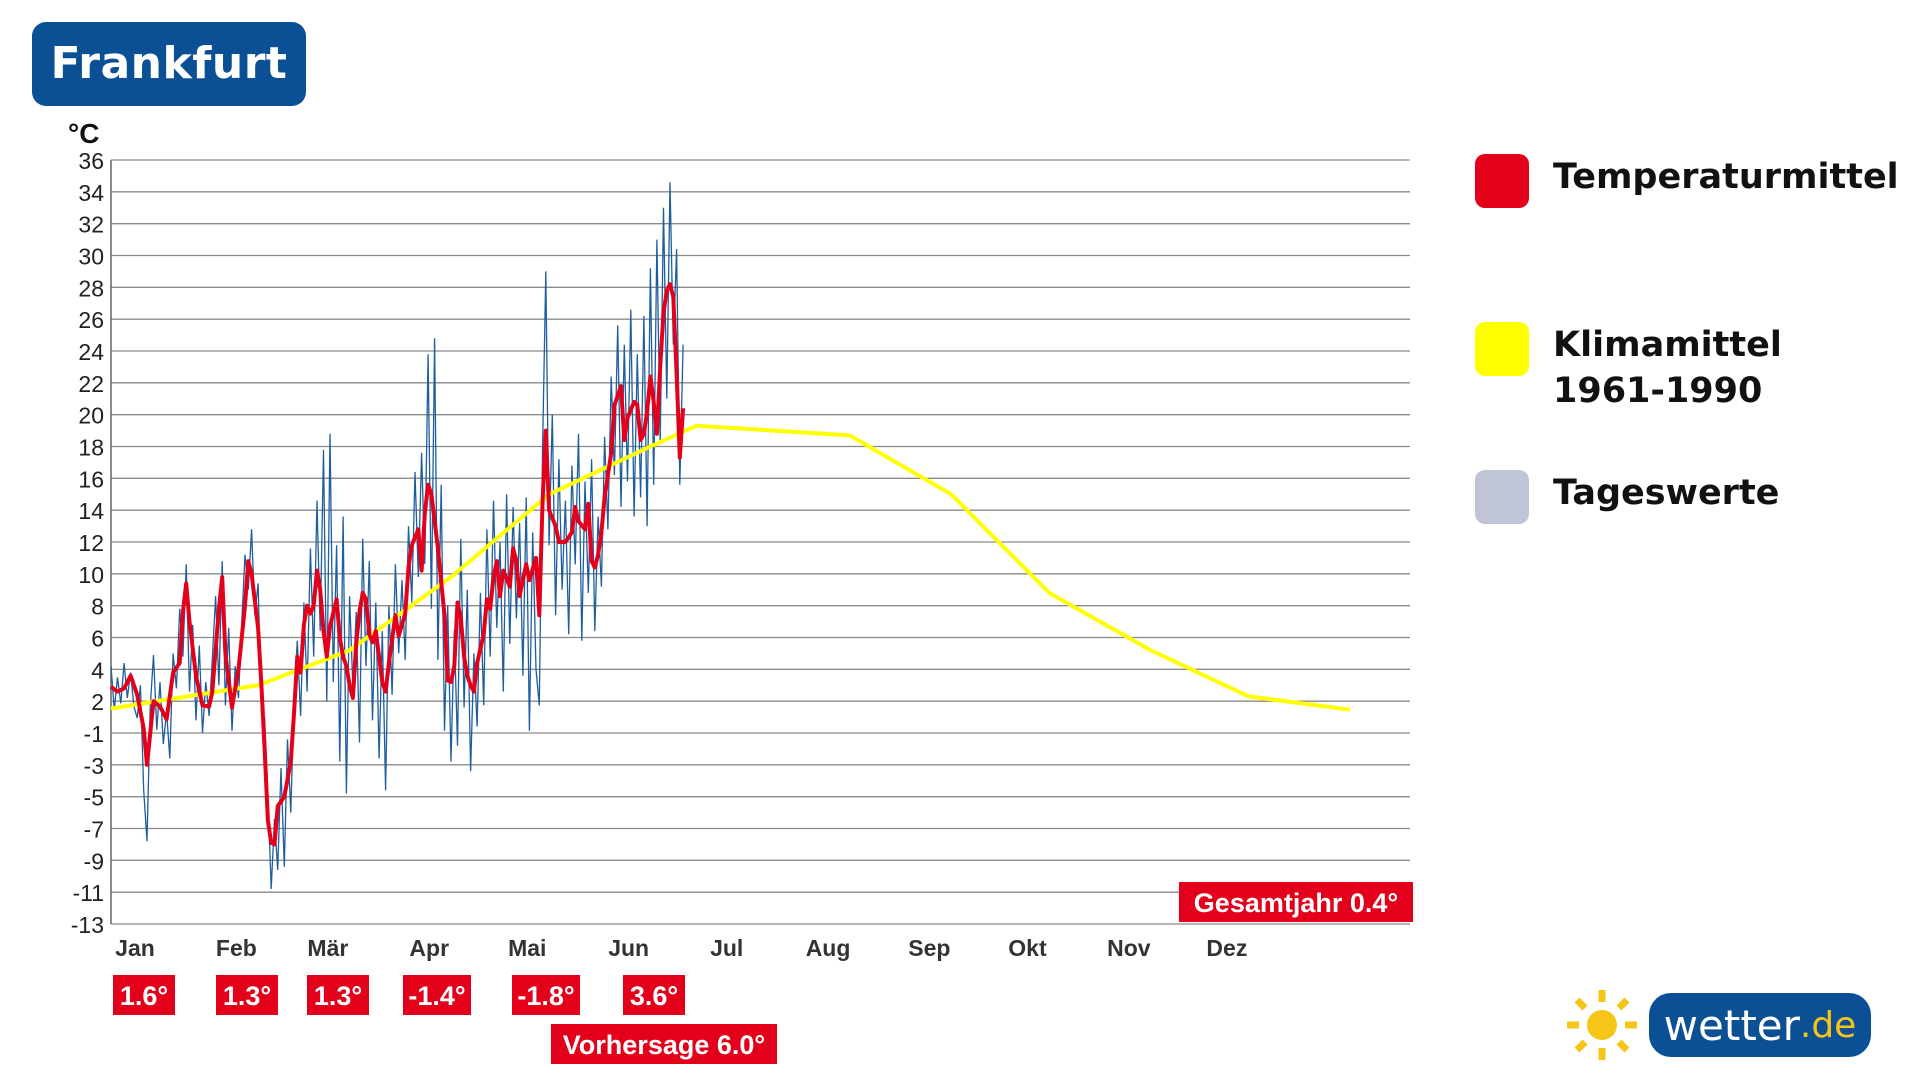 The width and height of the screenshot is (1918, 1079). I want to click on y-tick-label: 34, so click(91, 193).